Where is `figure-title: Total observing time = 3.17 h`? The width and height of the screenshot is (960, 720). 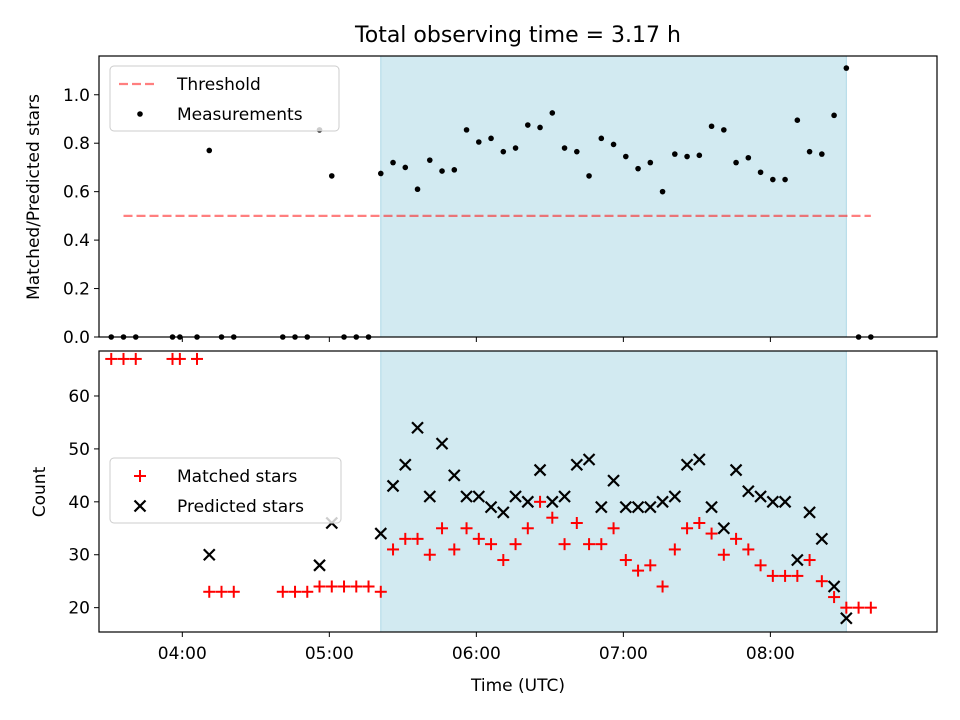 figure-title: Total observing time = 3.17 h is located at coordinates (517, 35).